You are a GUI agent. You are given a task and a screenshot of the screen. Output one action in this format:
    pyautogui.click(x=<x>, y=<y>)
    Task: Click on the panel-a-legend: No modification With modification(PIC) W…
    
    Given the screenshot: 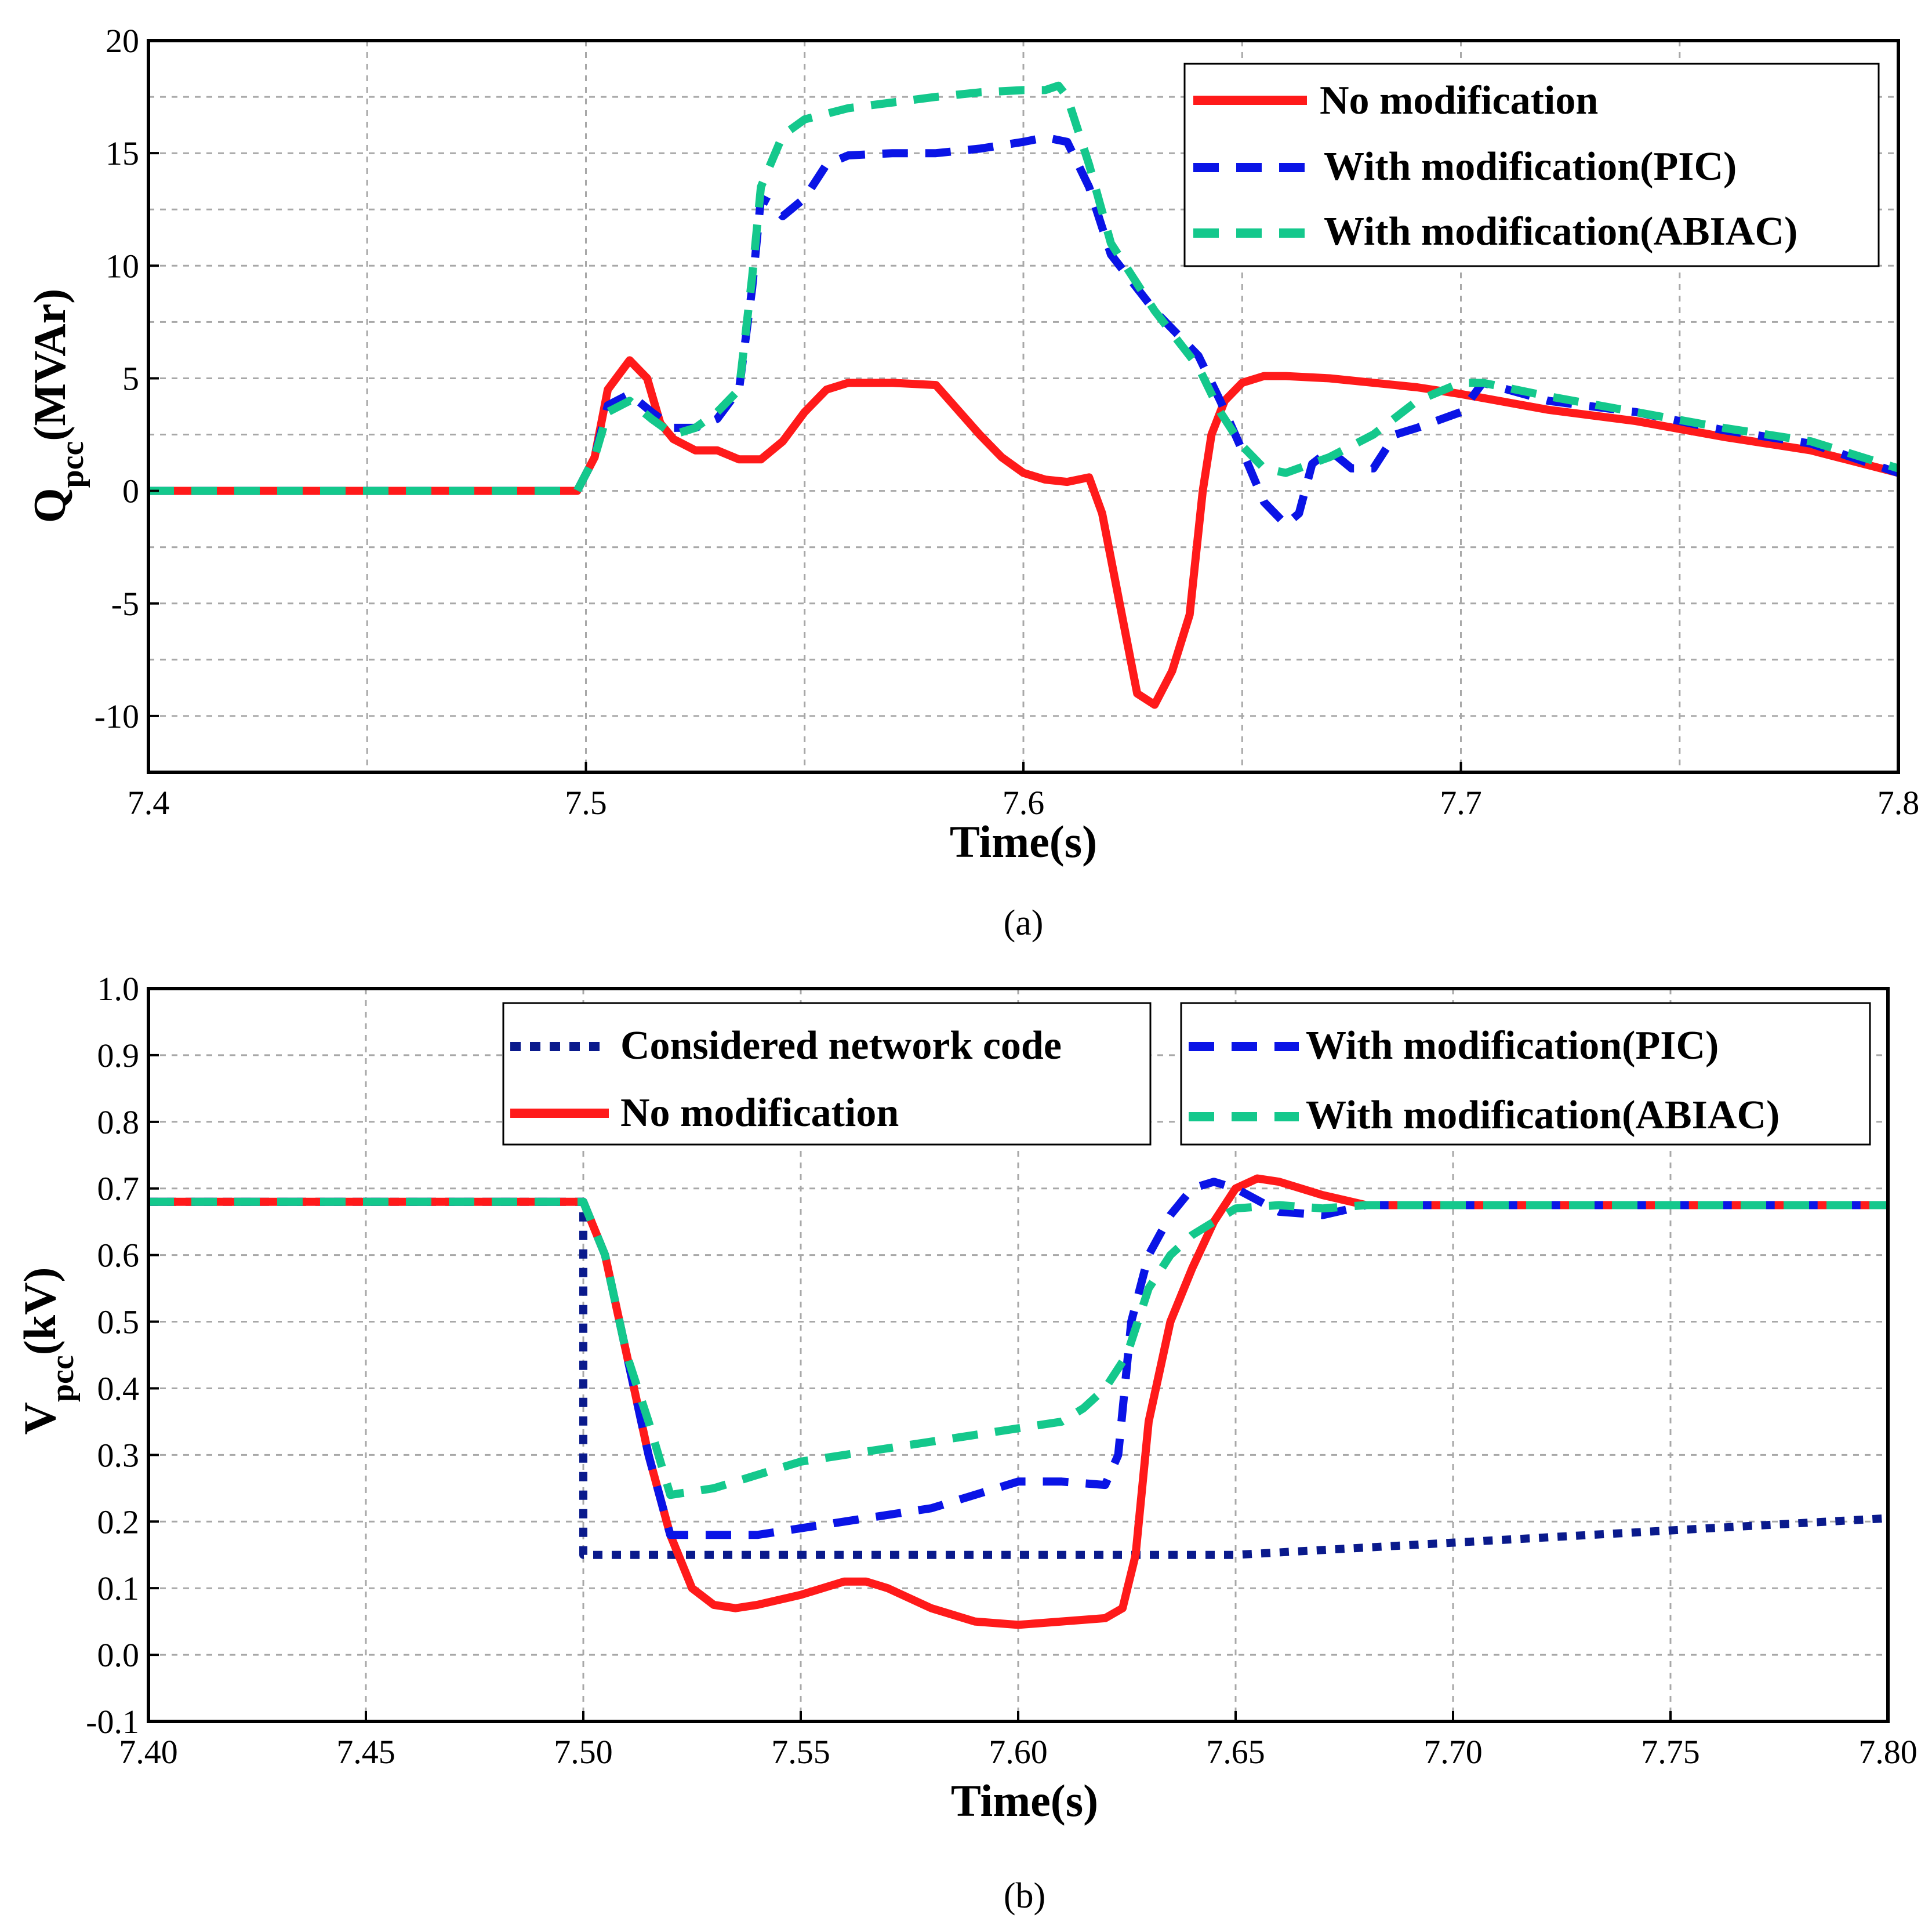 What is the action you would take?
    pyautogui.click(x=1532, y=165)
    